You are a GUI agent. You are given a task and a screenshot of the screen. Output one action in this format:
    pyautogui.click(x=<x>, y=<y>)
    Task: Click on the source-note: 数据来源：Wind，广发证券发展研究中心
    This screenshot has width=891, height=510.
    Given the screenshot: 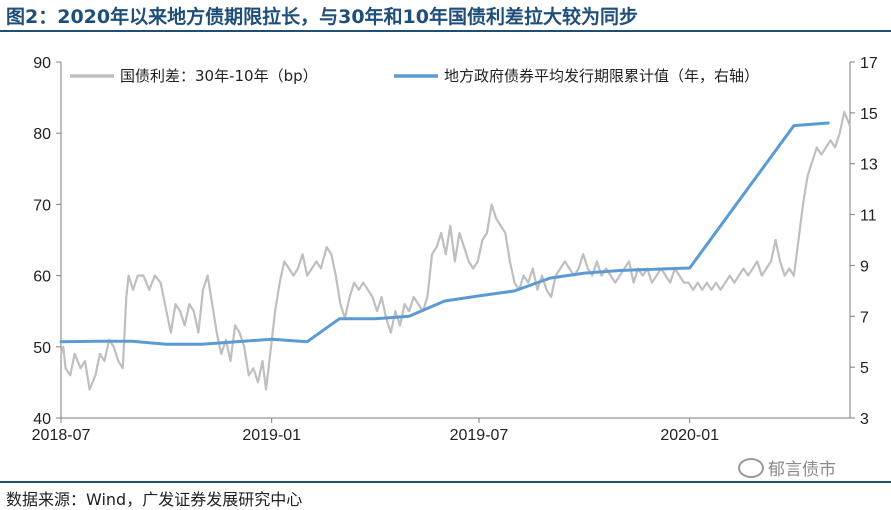 What is the action you would take?
    pyautogui.click(x=154, y=499)
    